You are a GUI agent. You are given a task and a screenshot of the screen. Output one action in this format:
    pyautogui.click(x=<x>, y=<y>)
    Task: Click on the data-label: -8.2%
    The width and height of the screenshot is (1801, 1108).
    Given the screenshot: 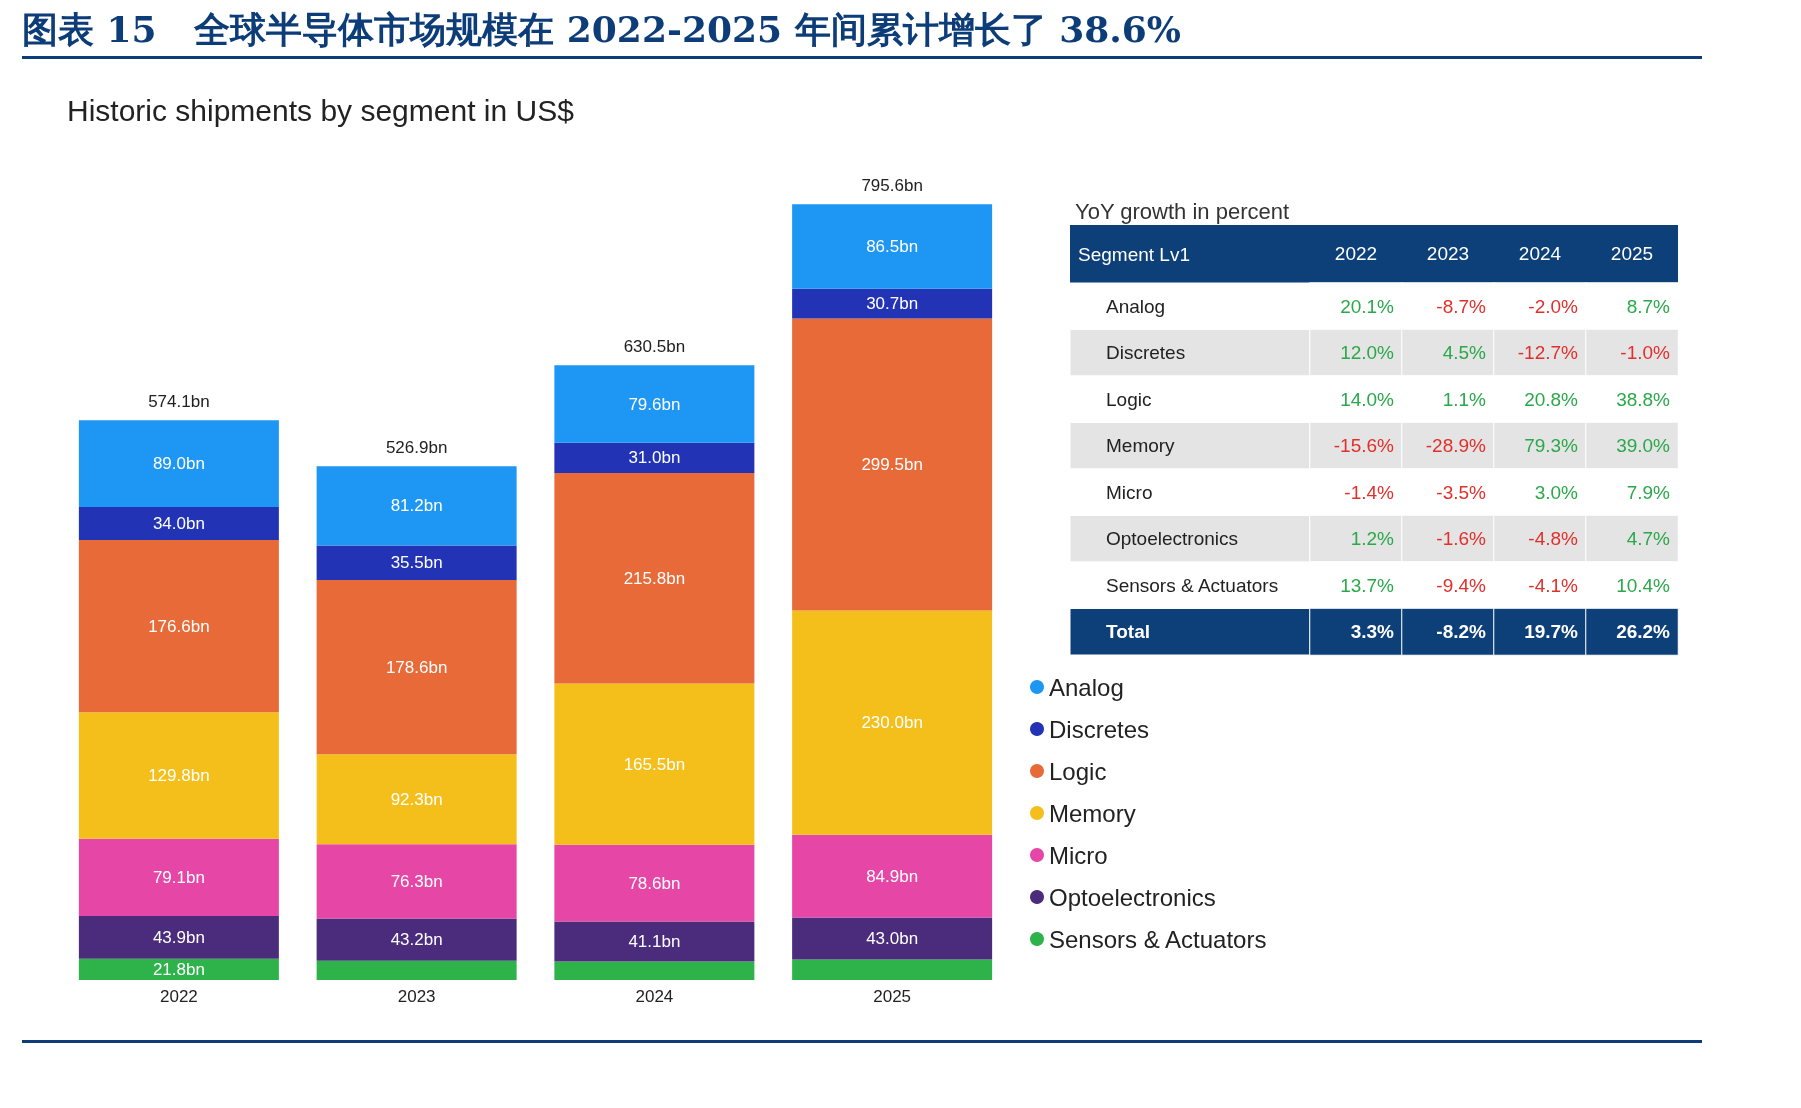 What is the action you would take?
    pyautogui.click(x=1461, y=632)
    